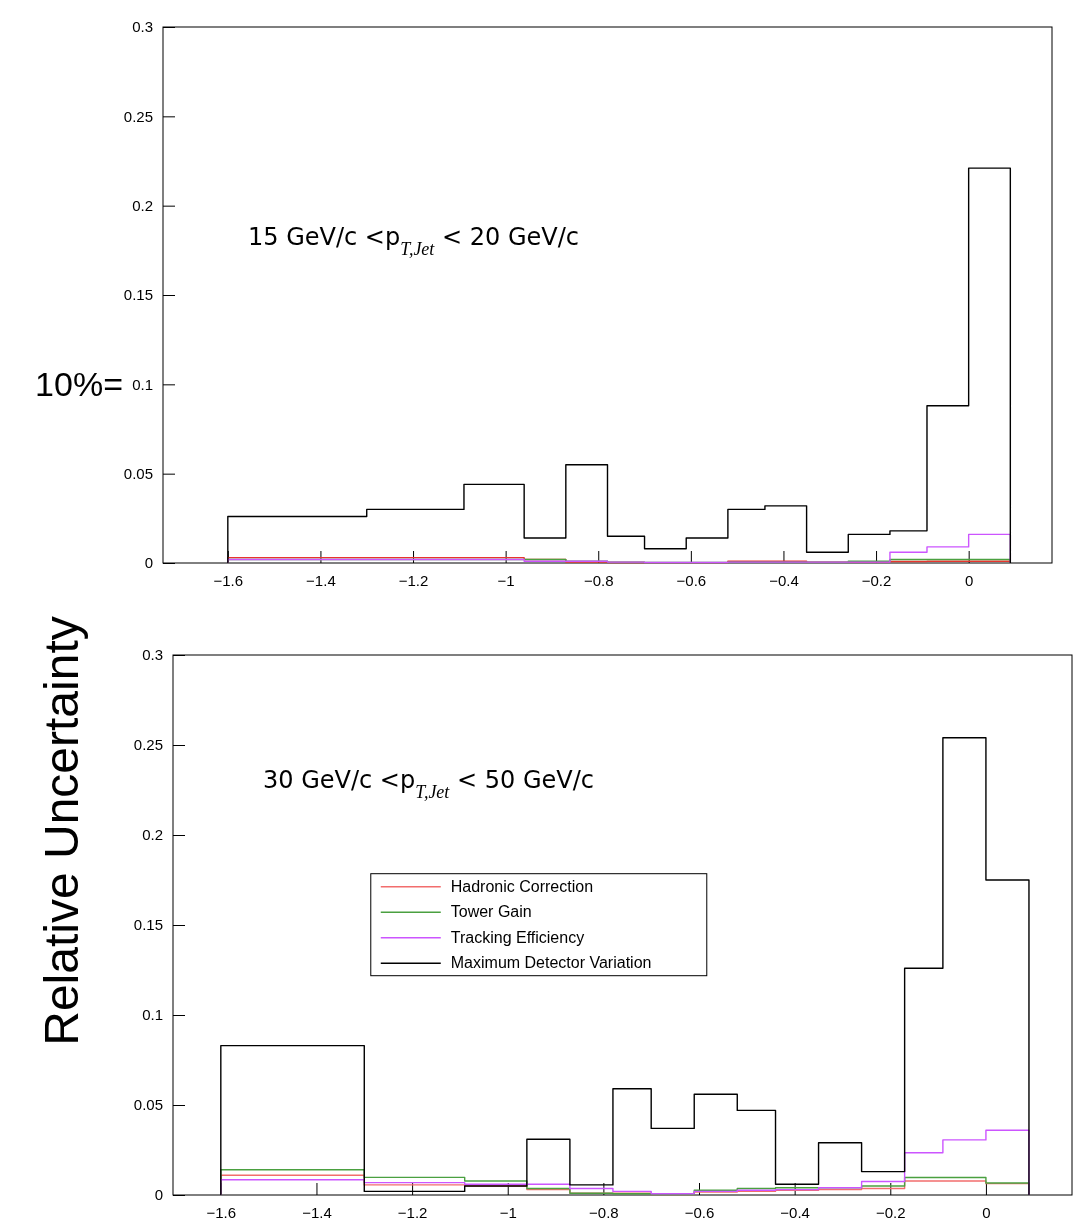  I want to click on annotation: 15 GeV/c <p$_{T,Jet}$ < 20 GeV/c, so click(413, 241).